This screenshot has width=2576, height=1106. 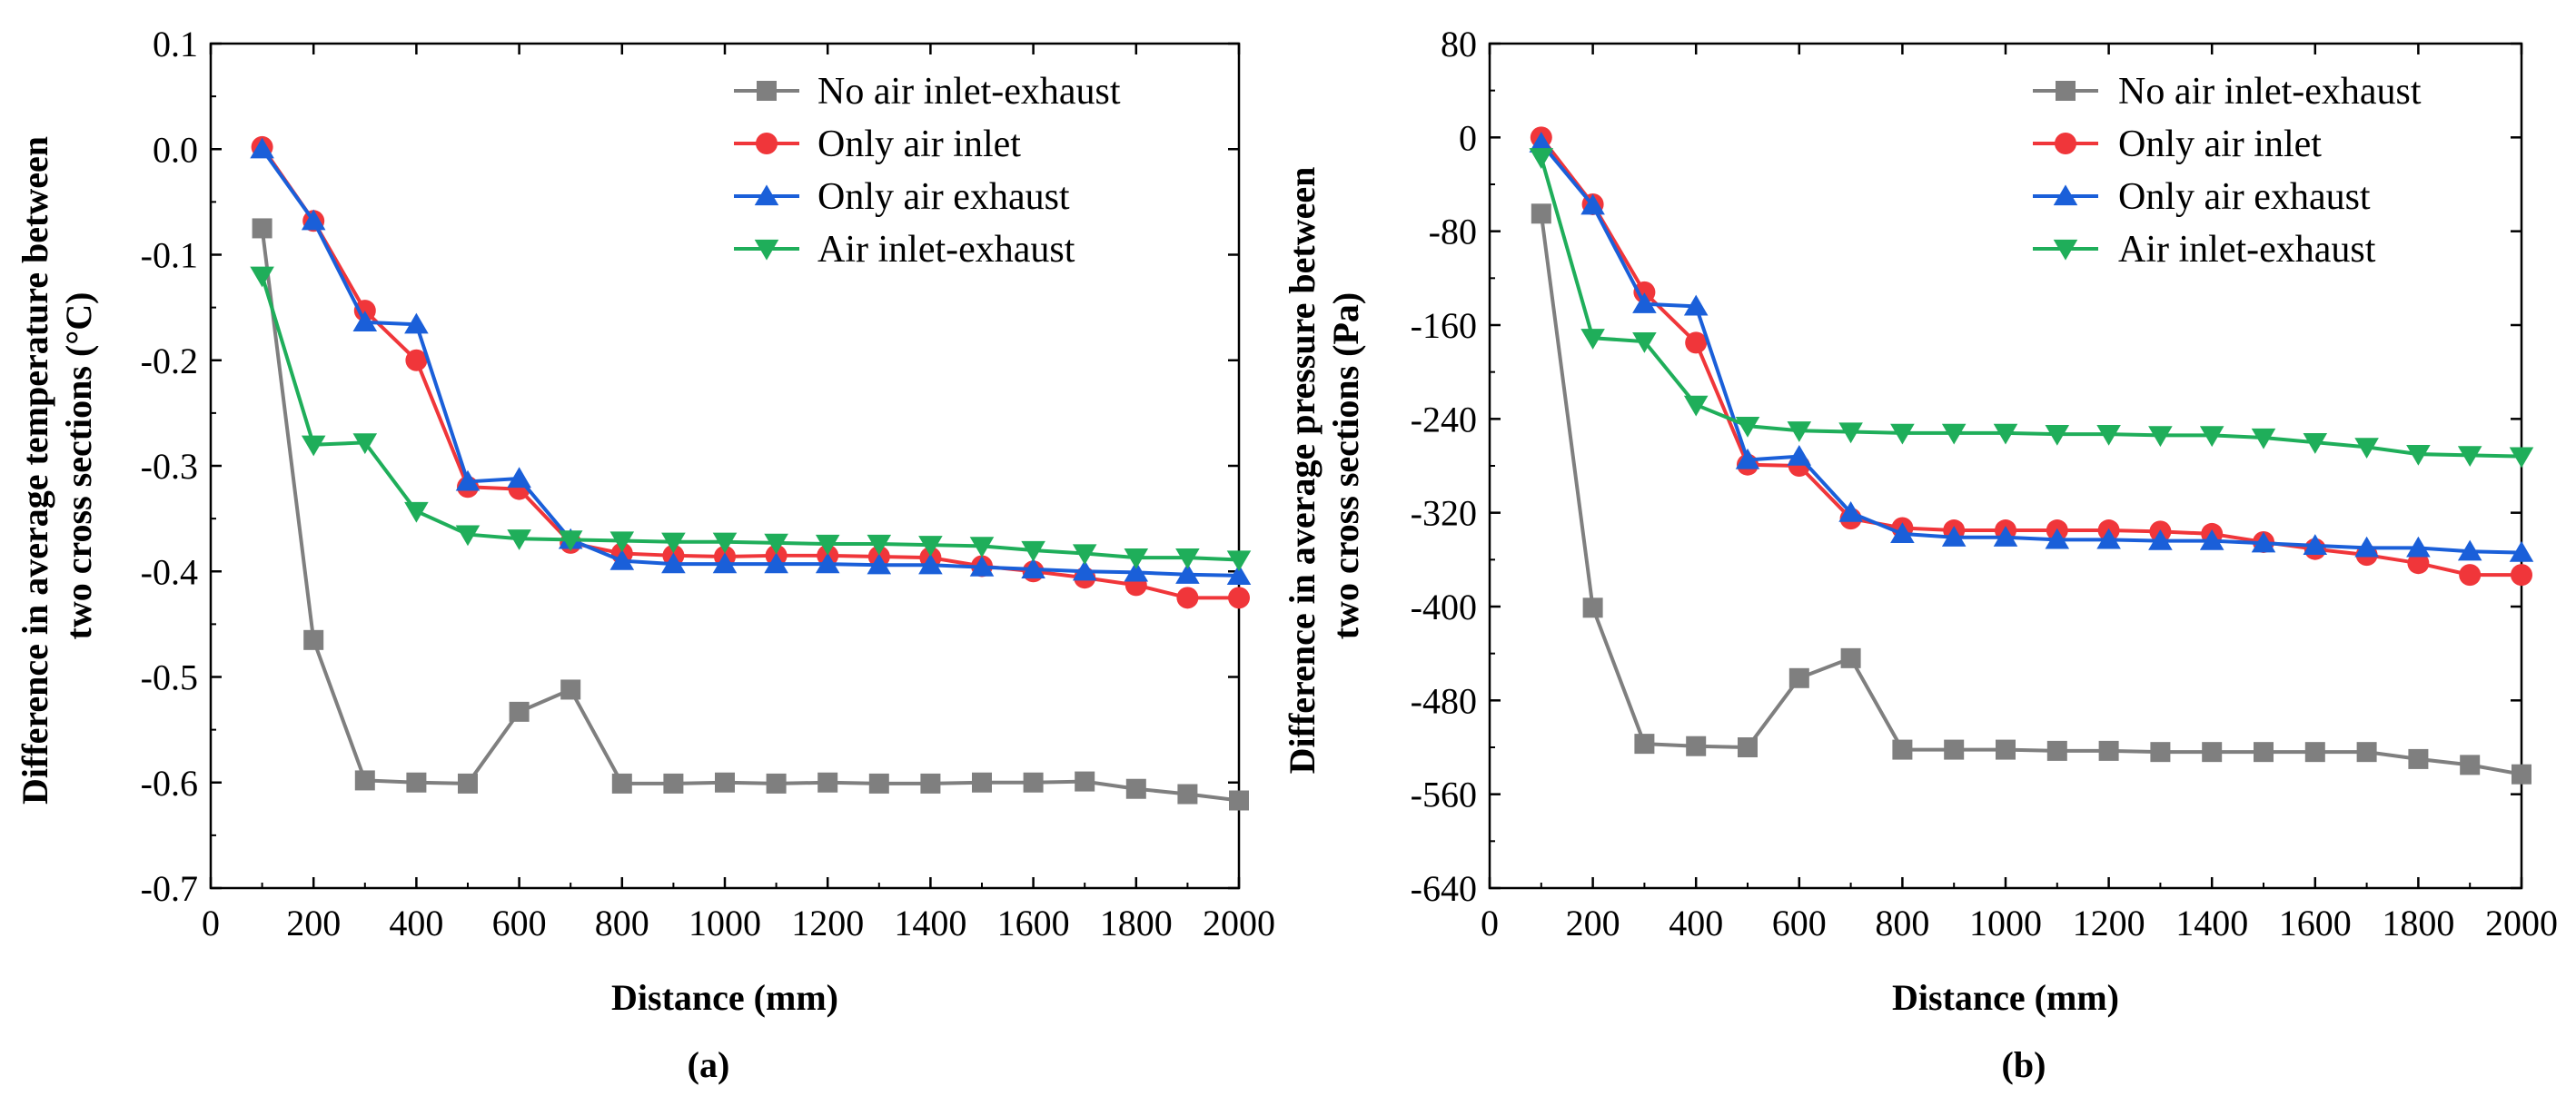 I want to click on legend-entry: No air inlet-exhaust, so click(x=927, y=92).